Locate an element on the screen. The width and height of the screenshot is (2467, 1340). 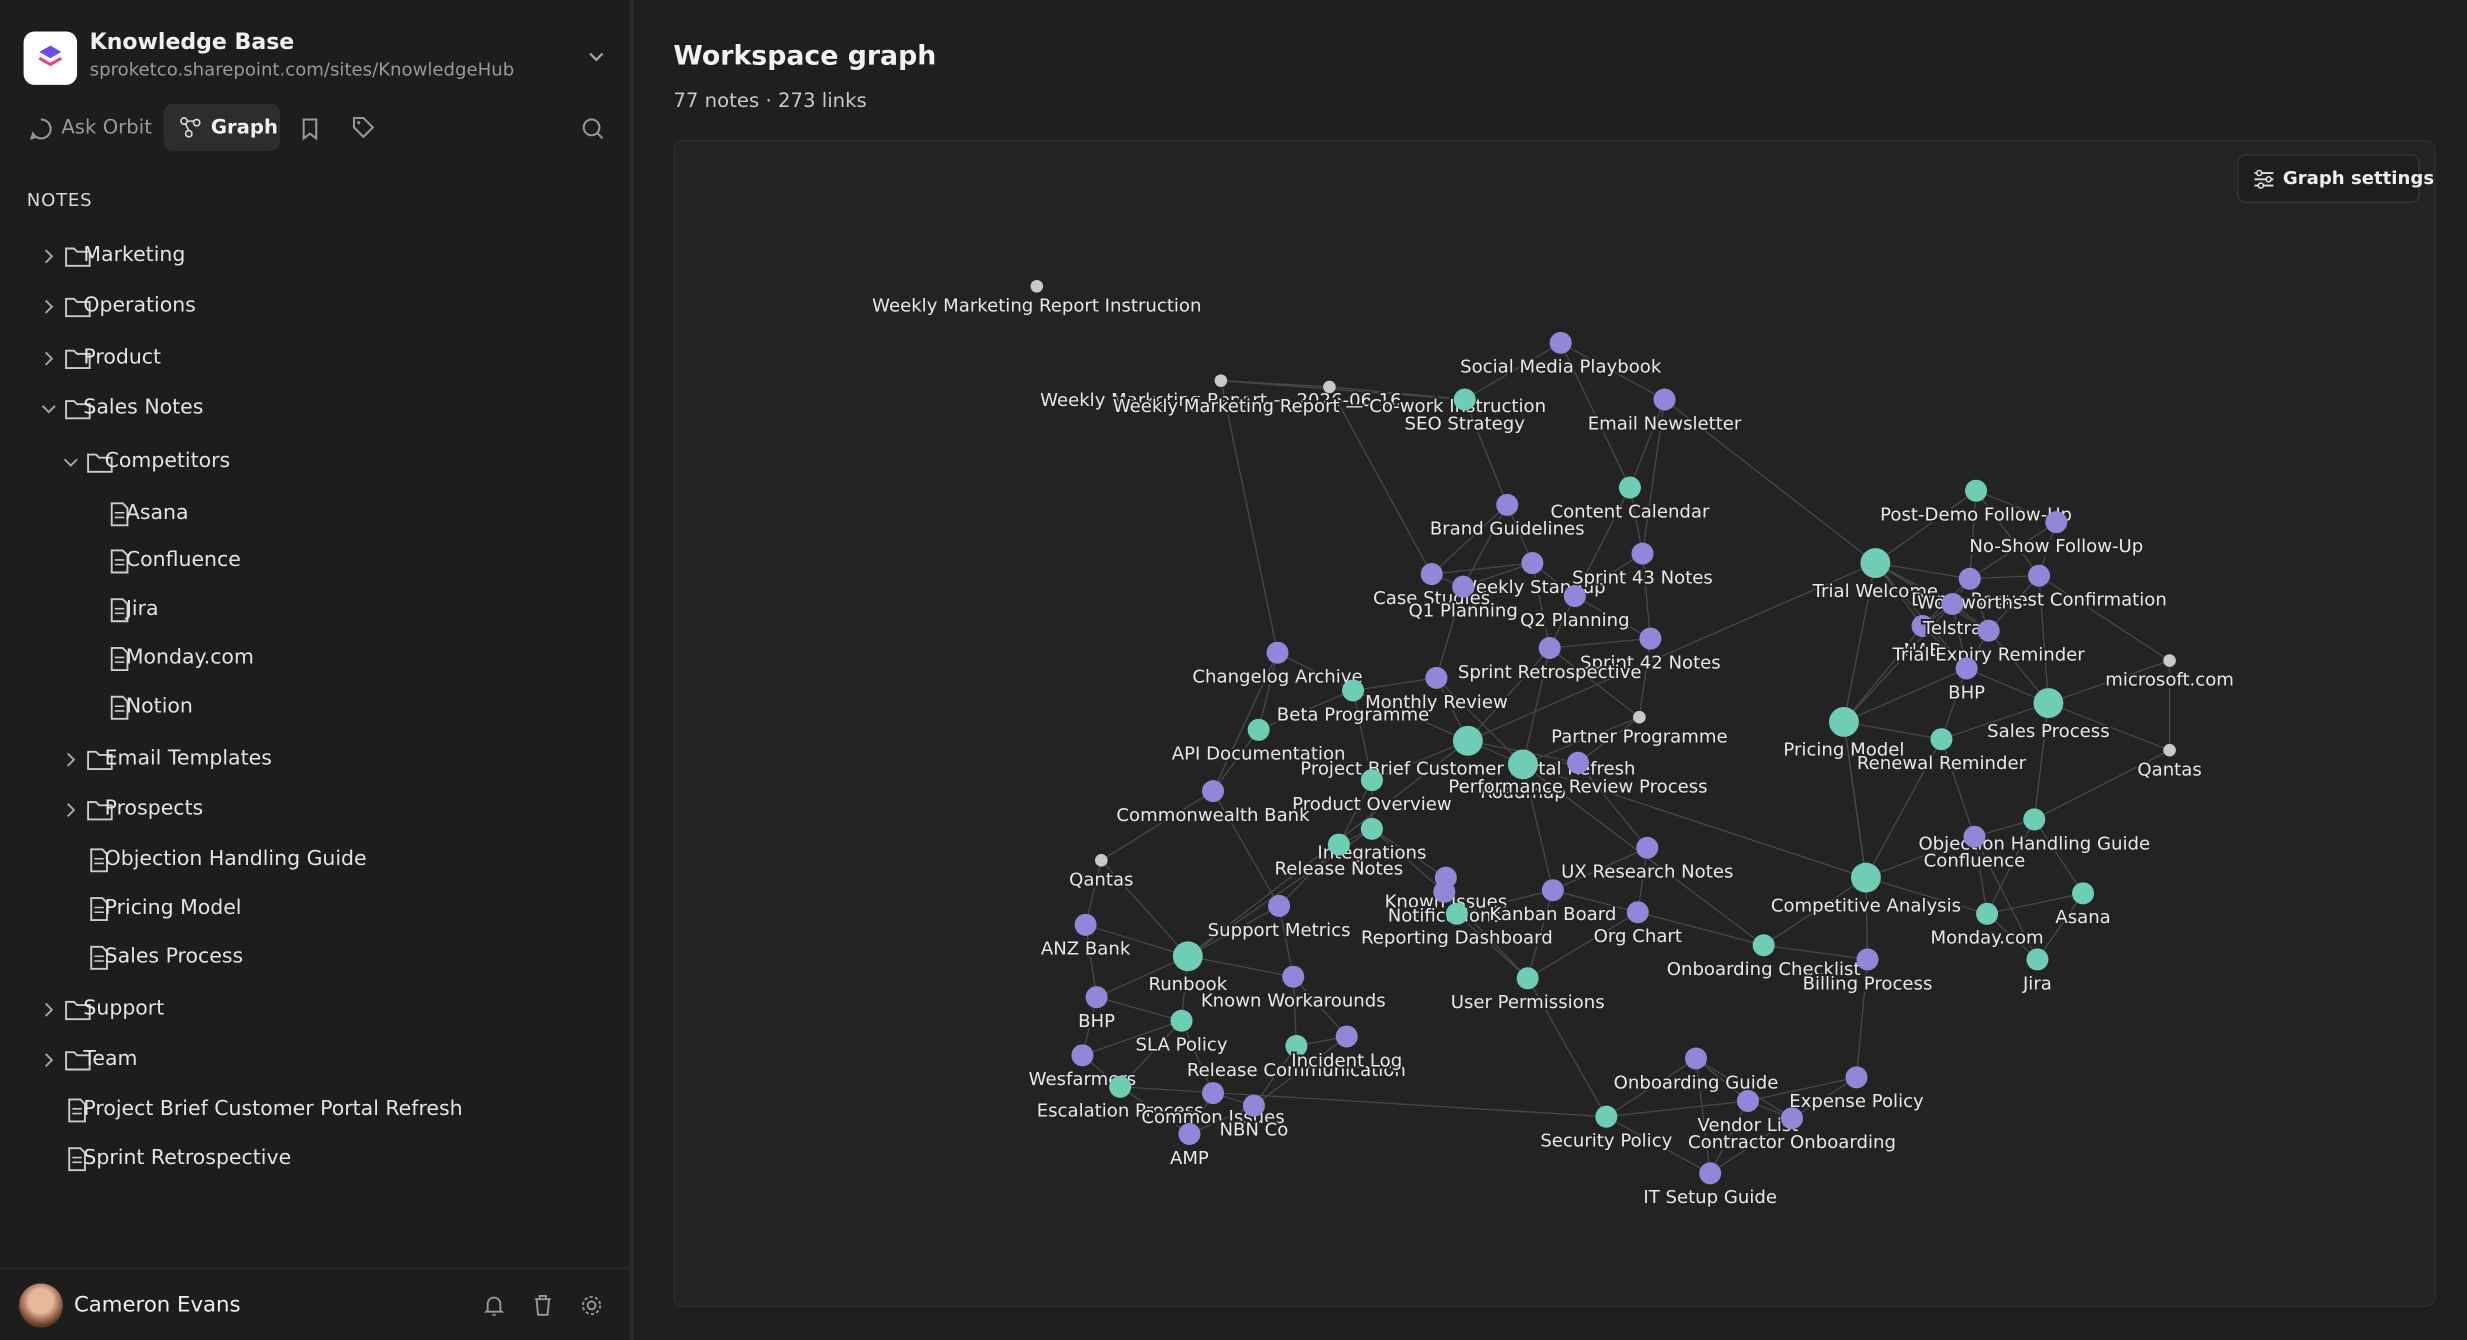
notifications-button is located at coordinates (493, 1305).